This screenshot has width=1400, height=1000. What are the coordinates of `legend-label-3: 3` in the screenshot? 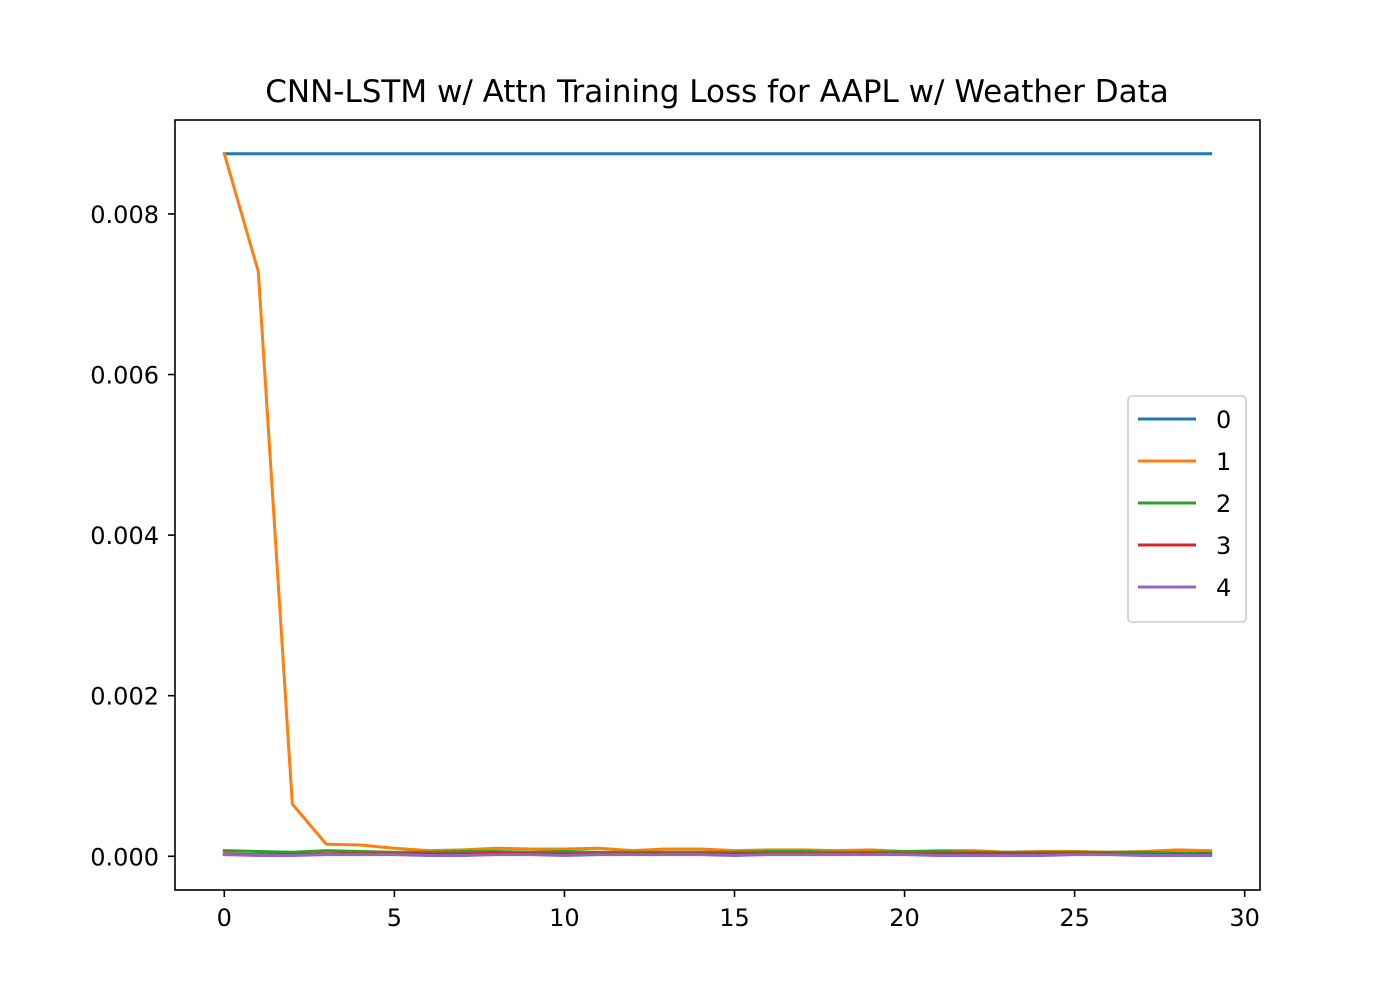 It's located at (1223, 546).